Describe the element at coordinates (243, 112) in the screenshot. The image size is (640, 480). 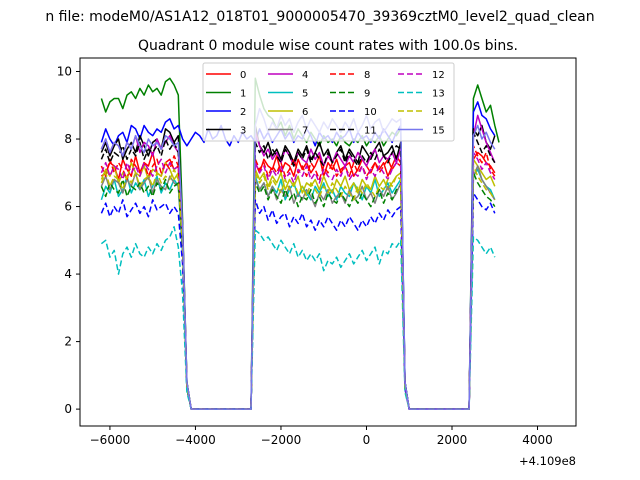
I see `legend-label-2: 2` at that location.